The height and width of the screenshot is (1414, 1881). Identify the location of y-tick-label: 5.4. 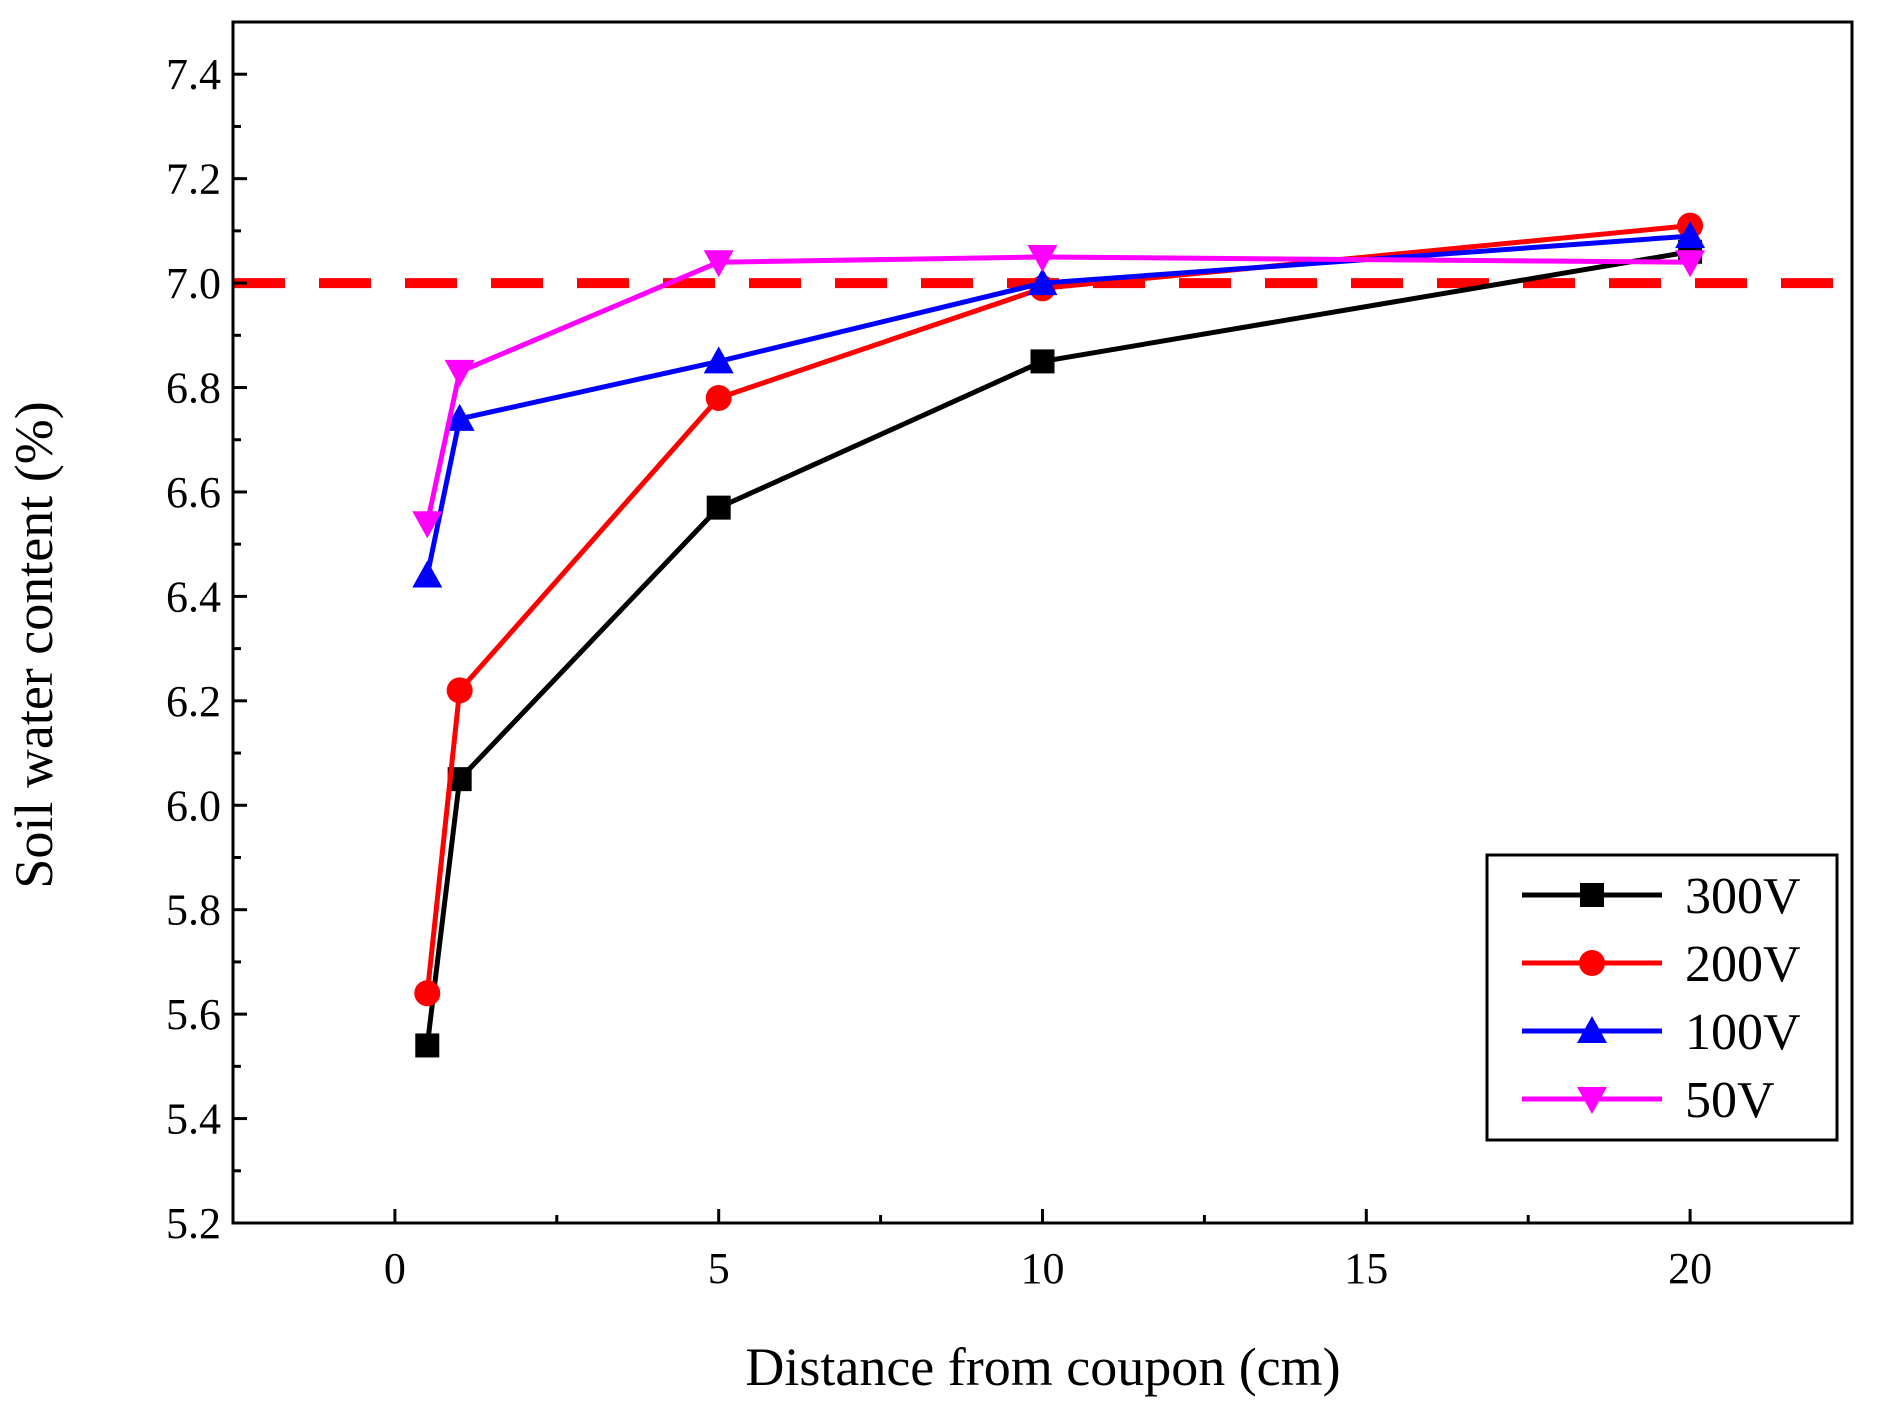
(193, 1119).